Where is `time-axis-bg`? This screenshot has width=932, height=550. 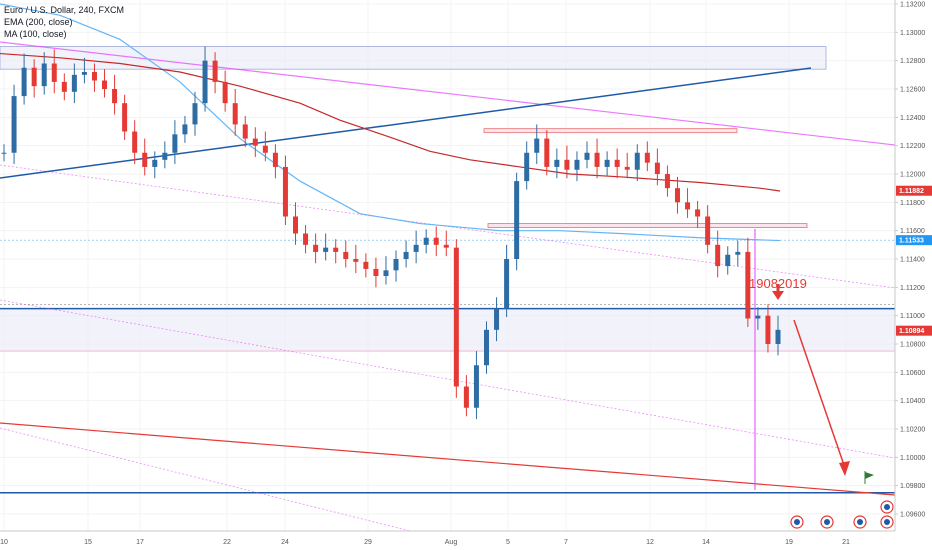 time-axis-bg is located at coordinates (466, 540).